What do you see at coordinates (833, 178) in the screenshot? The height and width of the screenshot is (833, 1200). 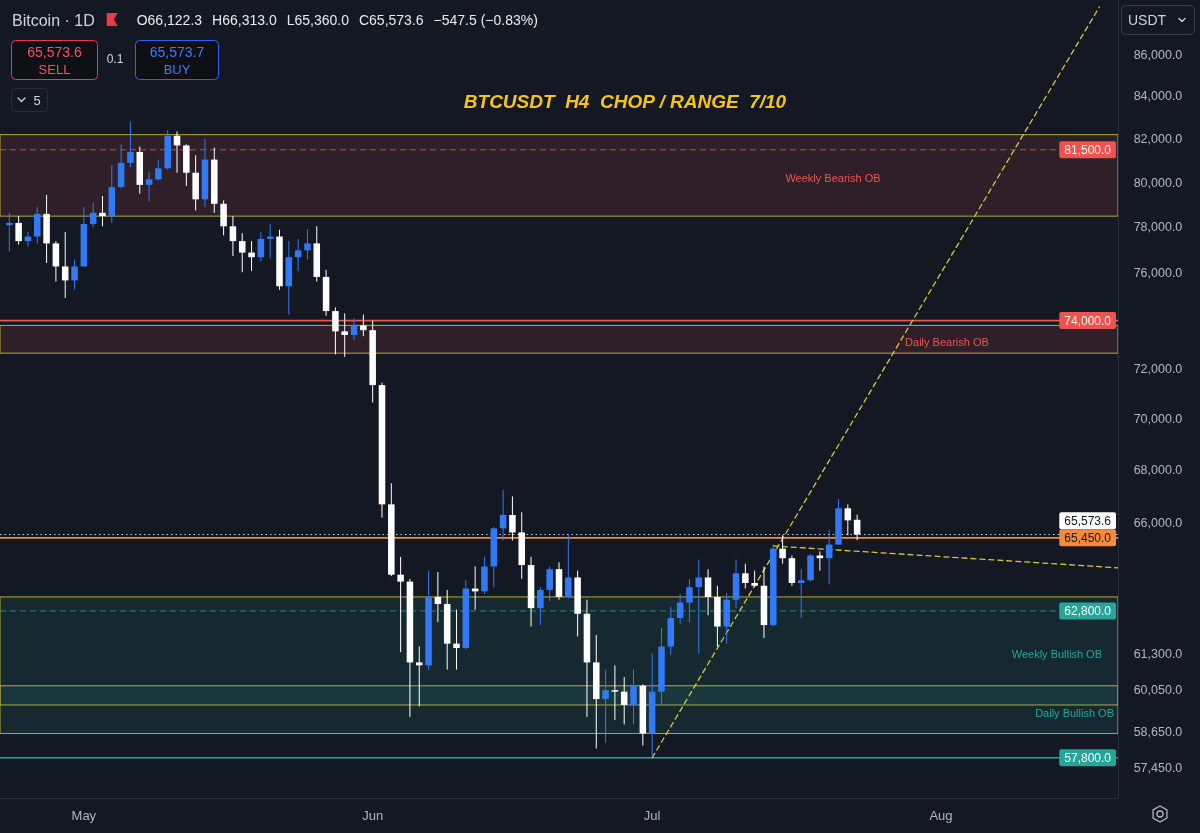 I see `band-label: Weekly Bearish OB` at bounding box center [833, 178].